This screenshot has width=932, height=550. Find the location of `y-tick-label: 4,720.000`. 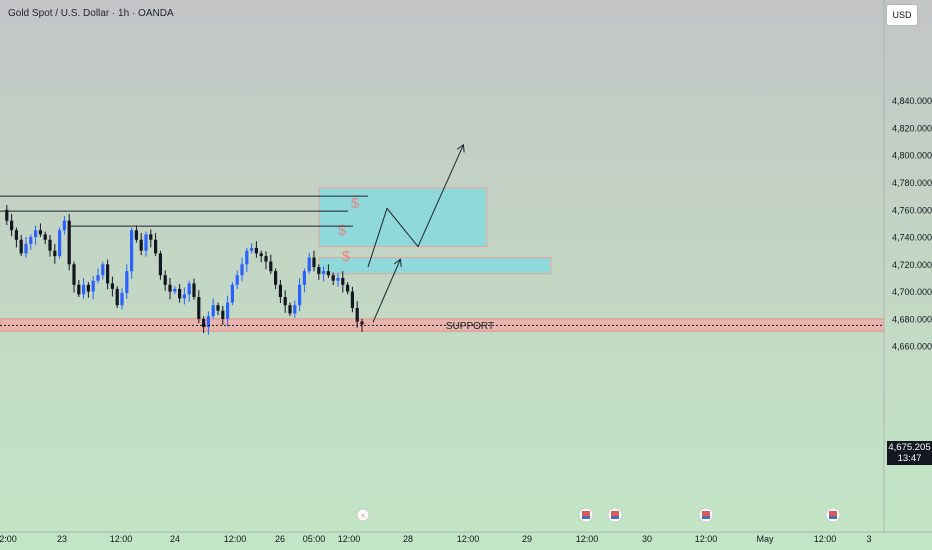

y-tick-label: 4,720.000 is located at coordinates (912, 265).